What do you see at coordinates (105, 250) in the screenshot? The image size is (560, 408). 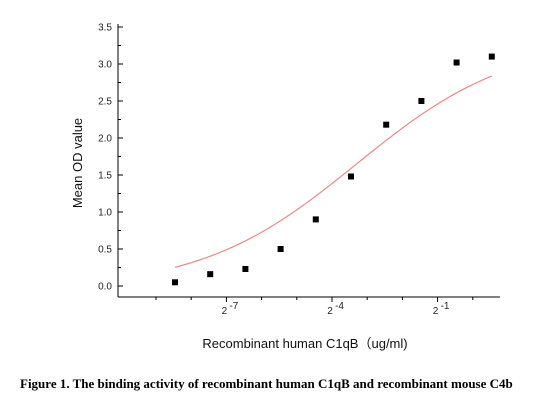 I see `y-tick-label: 0.5` at bounding box center [105, 250].